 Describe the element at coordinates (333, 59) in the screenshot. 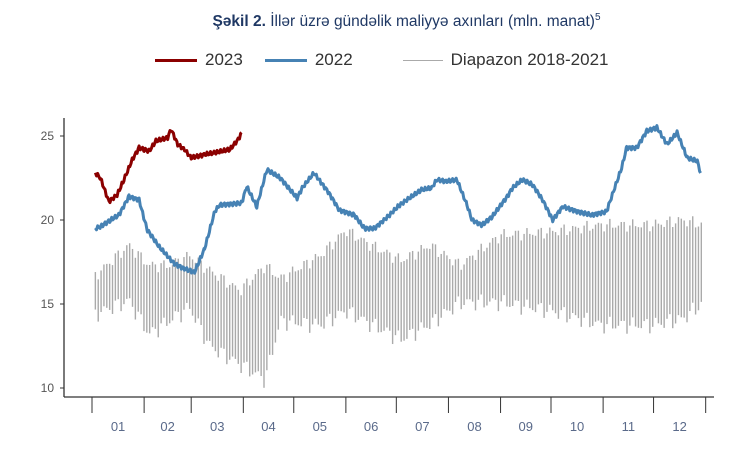

I see `legend-label: 2022` at that location.